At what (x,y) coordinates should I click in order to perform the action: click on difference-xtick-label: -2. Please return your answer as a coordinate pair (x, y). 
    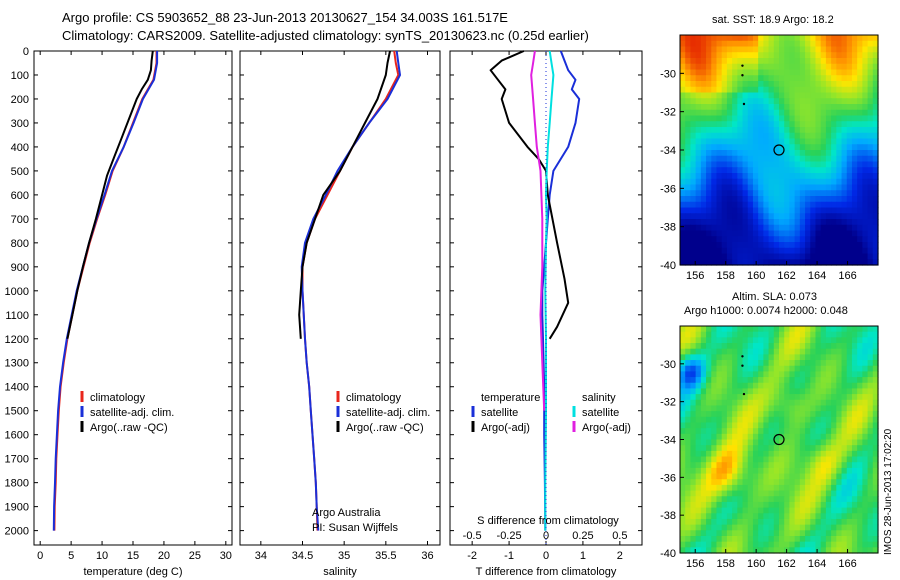
    Looking at the image, I should click on (472, 556).